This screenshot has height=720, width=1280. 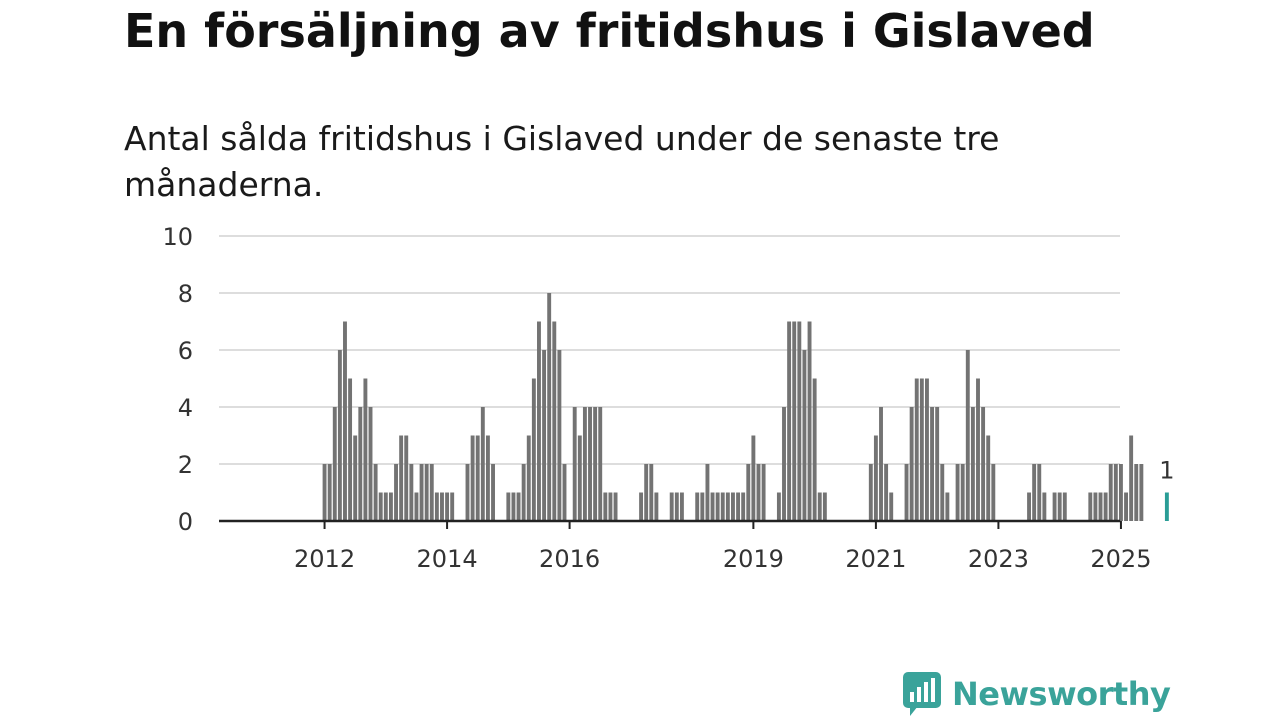 What do you see at coordinates (609, 31) in the screenshot?
I see `chart-title: En försäljning av fritidshus i Gislaved` at bounding box center [609, 31].